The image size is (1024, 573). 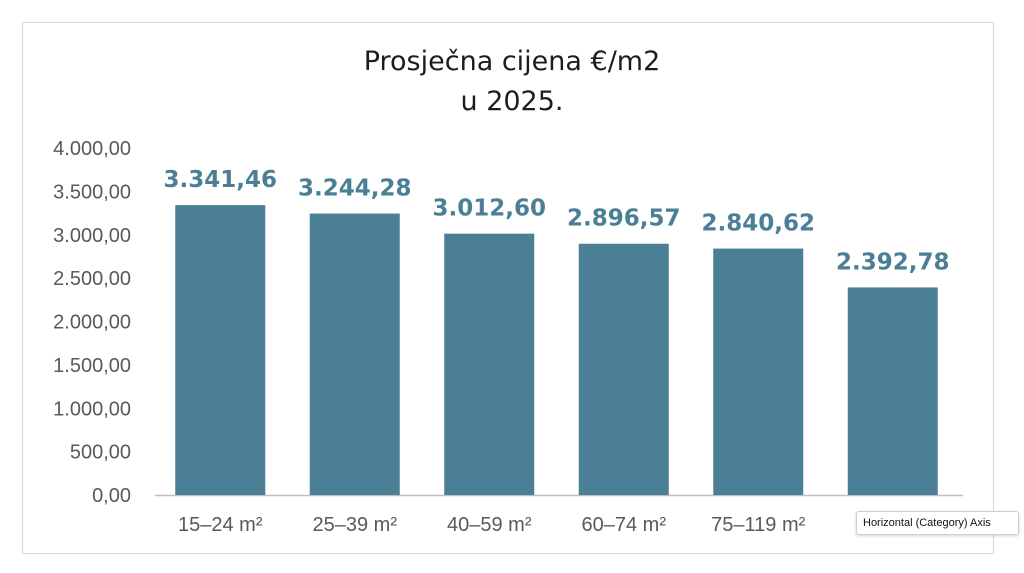 What do you see at coordinates (893, 262) in the screenshot?
I see `data-label: 2.392,78` at bounding box center [893, 262].